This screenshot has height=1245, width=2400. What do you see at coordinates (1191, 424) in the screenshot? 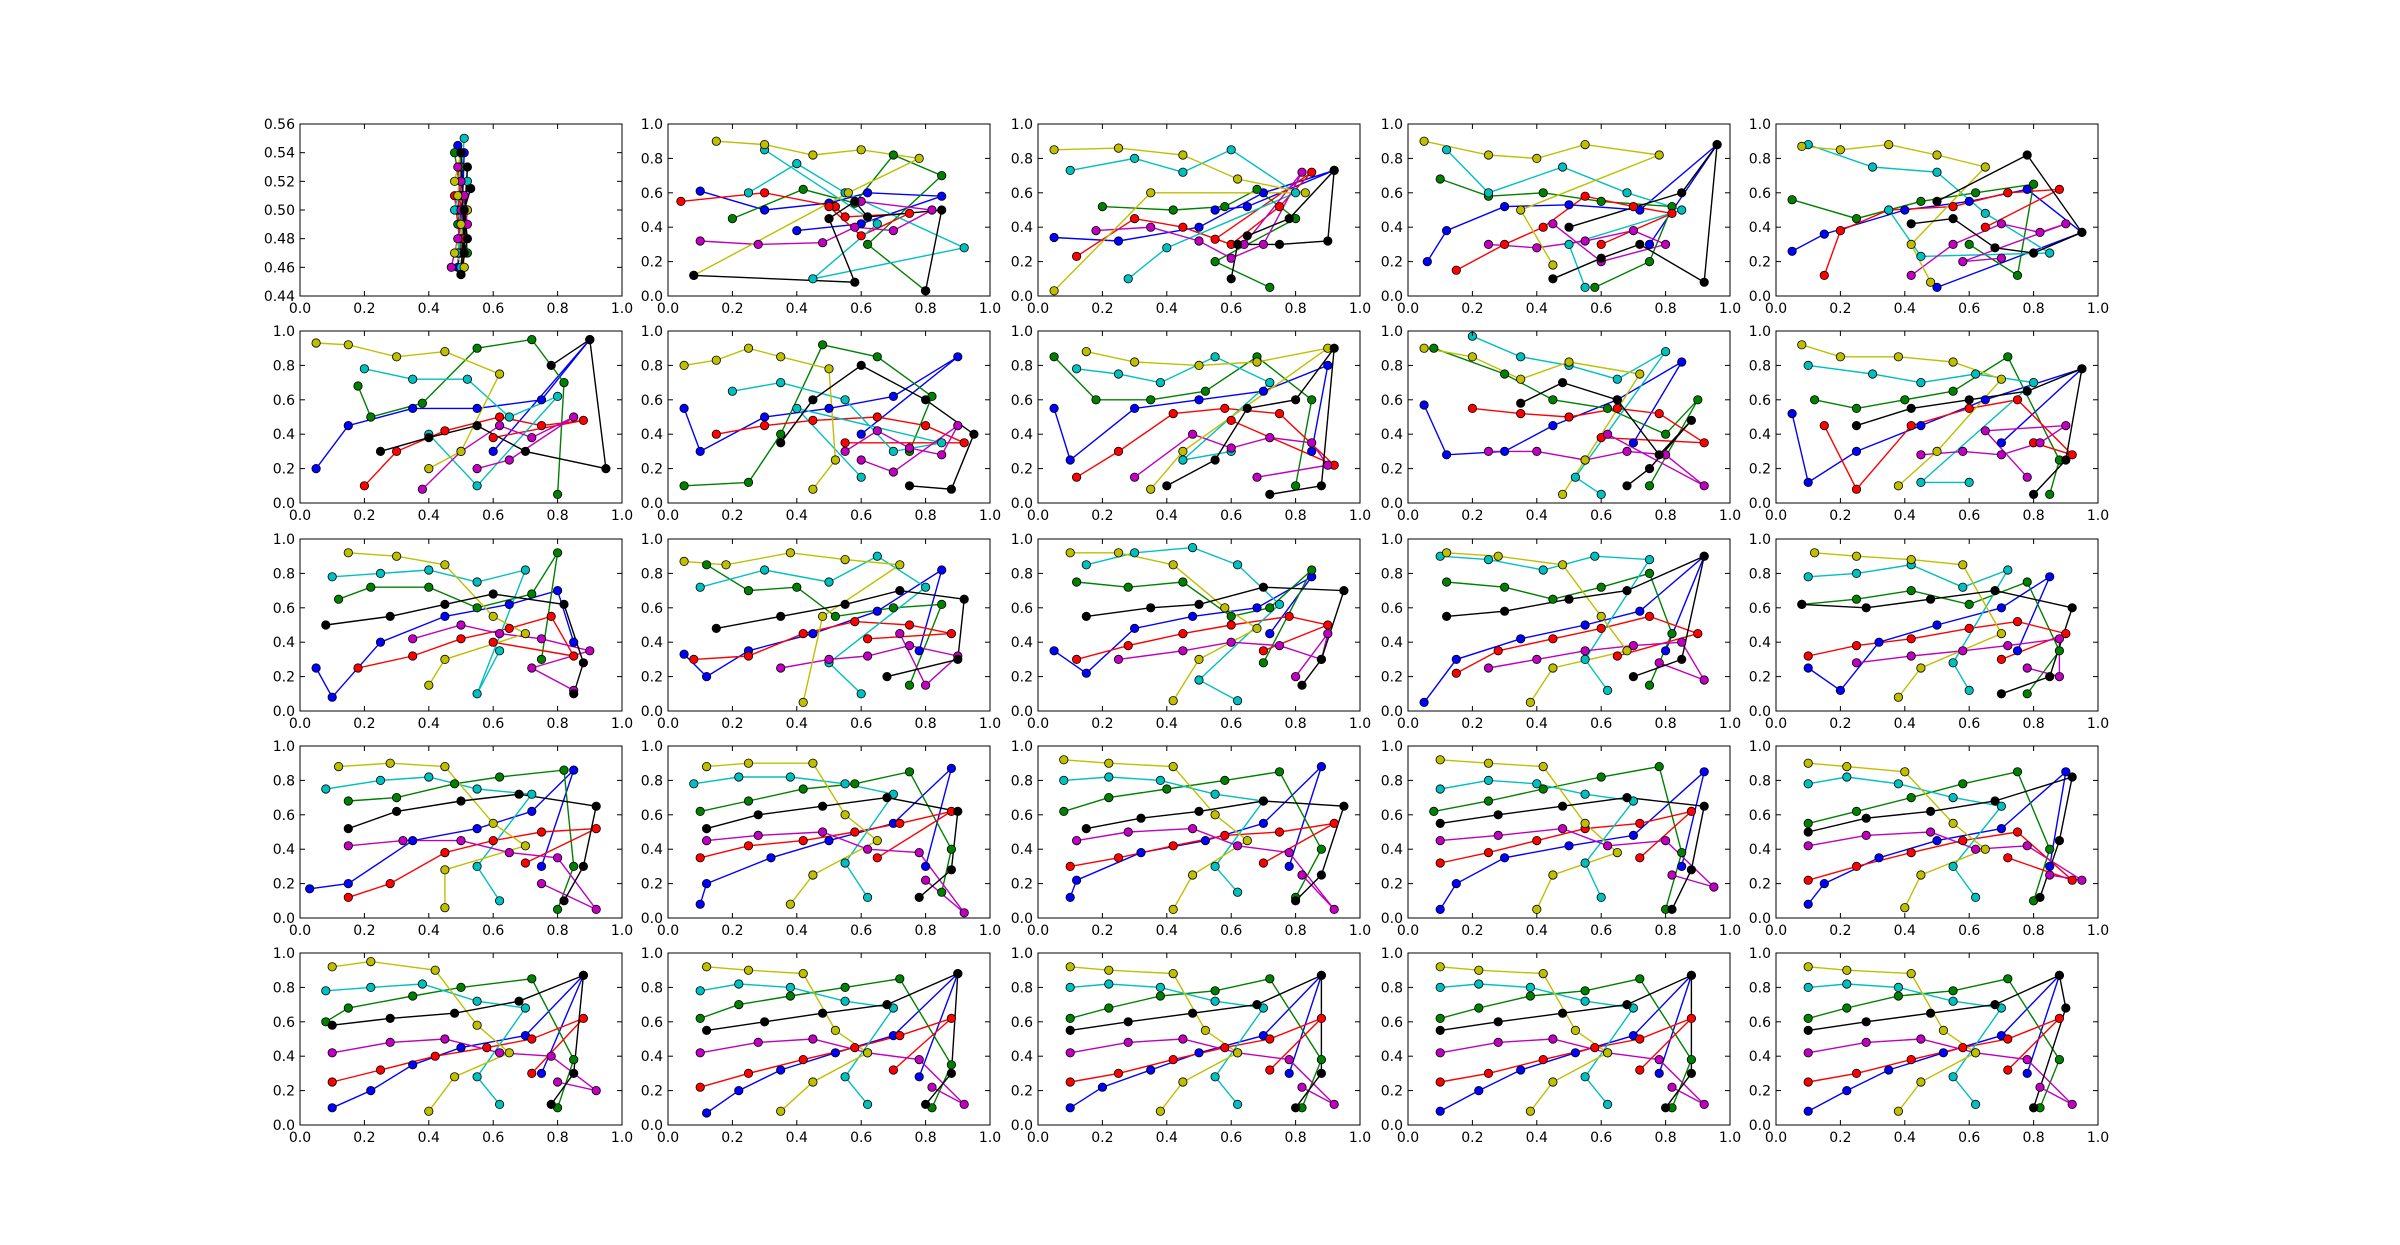
I see `subplot-8: 0.0 0.2 0.4 0.6 0.8 1.00.00.20.40.60.81.0` at bounding box center [1191, 424].